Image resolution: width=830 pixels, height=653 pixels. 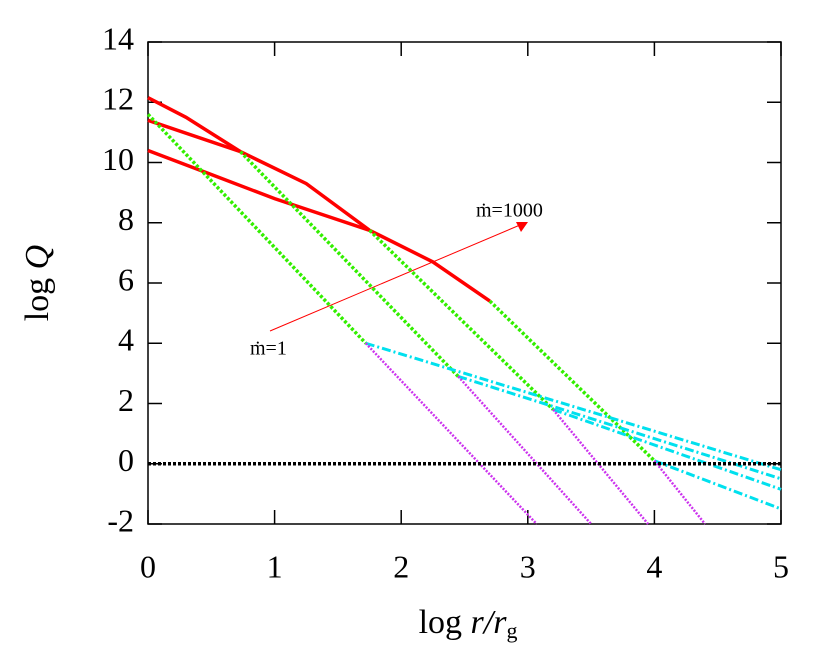 What do you see at coordinates (522, 227) in the screenshot?
I see `arrow-head` at bounding box center [522, 227].